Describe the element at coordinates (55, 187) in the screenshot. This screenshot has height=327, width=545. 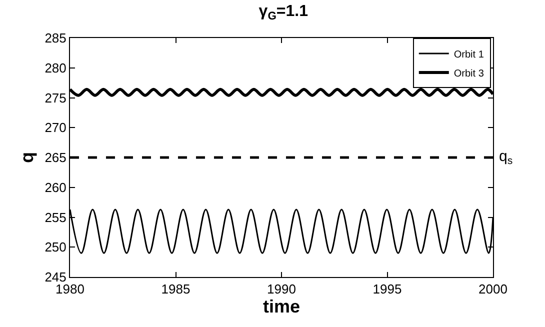
I see `y-tick-label: 260` at that location.